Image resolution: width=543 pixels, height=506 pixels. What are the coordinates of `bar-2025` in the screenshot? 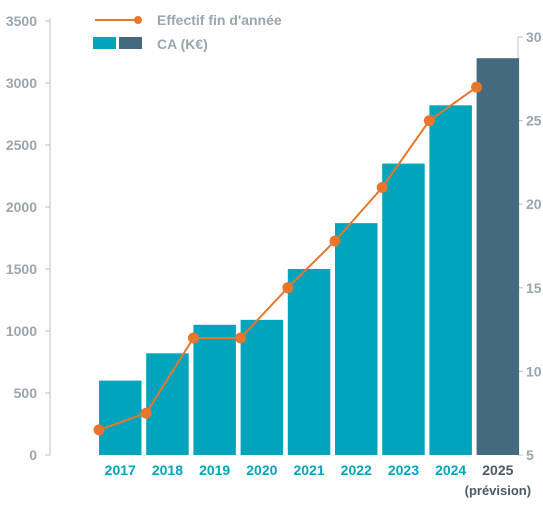 It's located at (498, 256).